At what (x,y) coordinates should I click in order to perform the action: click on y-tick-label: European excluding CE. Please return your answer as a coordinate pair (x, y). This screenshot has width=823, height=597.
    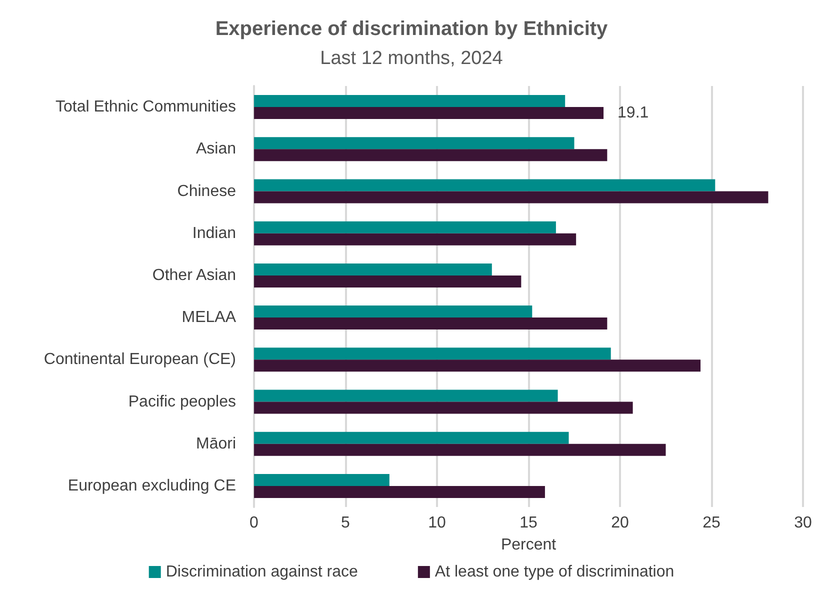
    Looking at the image, I should click on (152, 485).